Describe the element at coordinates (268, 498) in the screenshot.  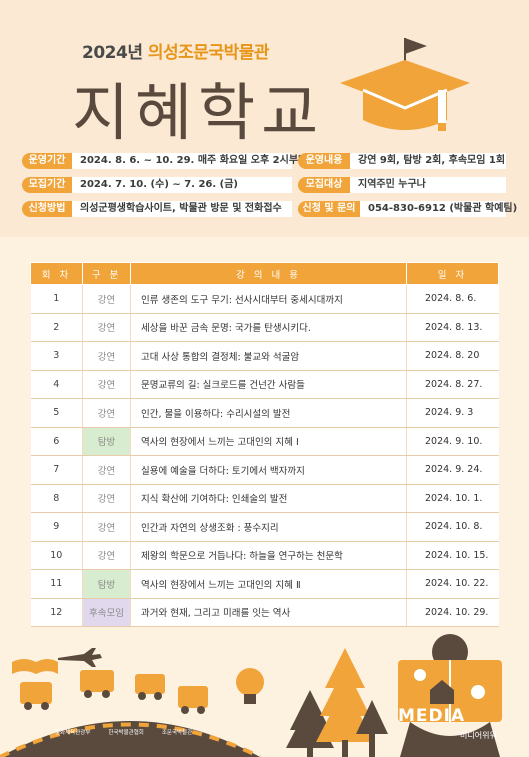
I see `row-title: 지식 확산에 기여하다: 인쇄술의 발전` at that location.